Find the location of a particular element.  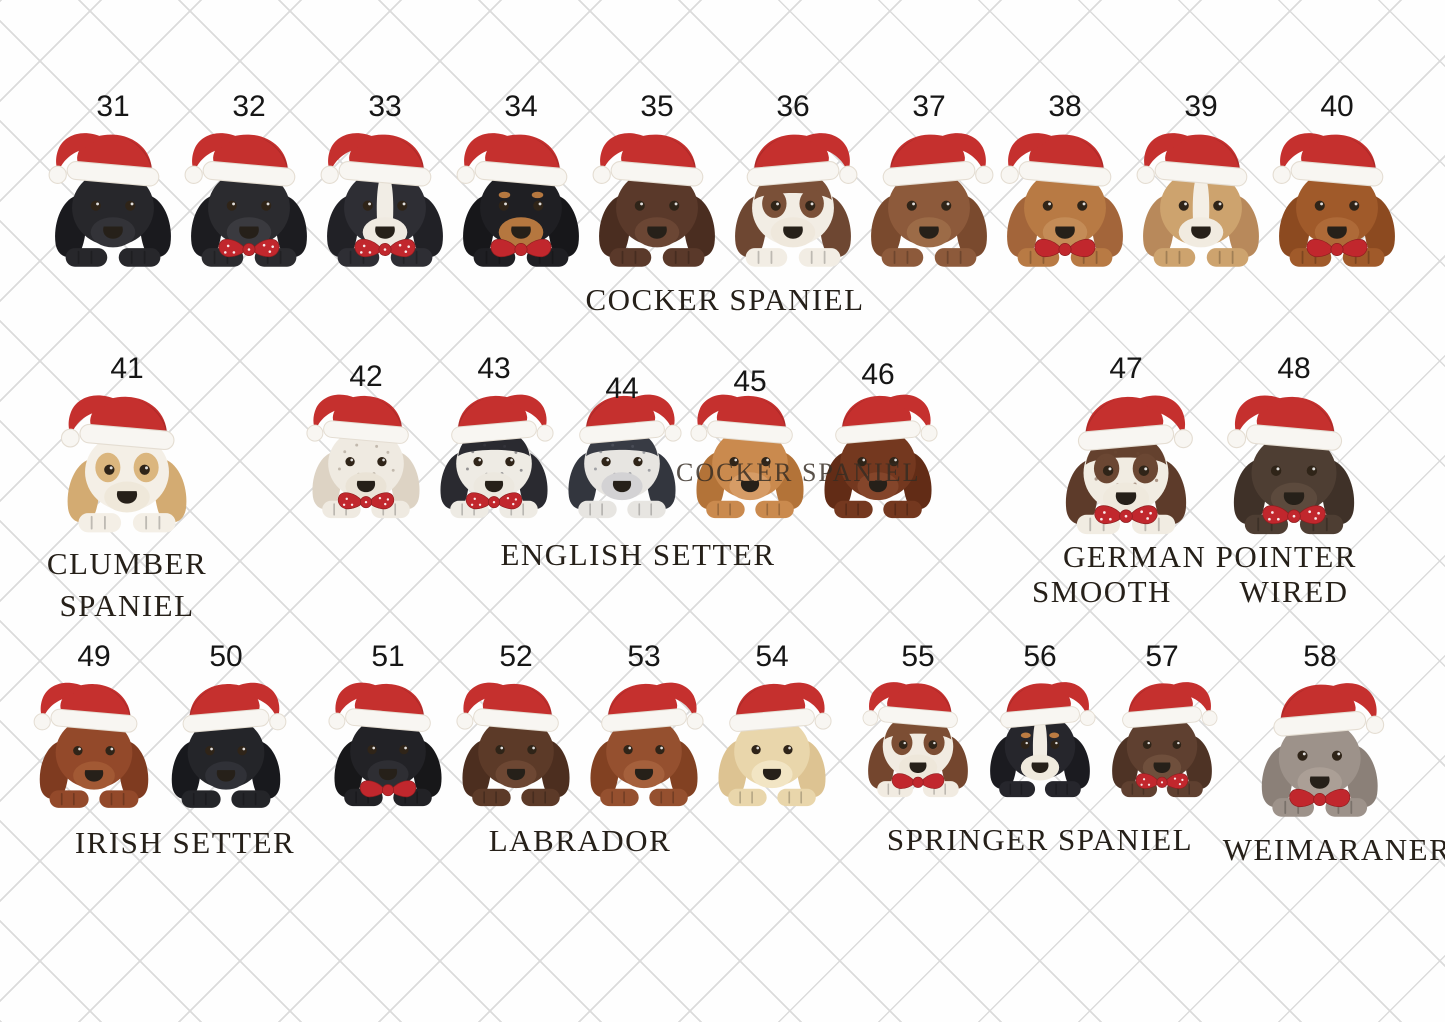

dog-item: 43 is located at coordinates (494, 436).